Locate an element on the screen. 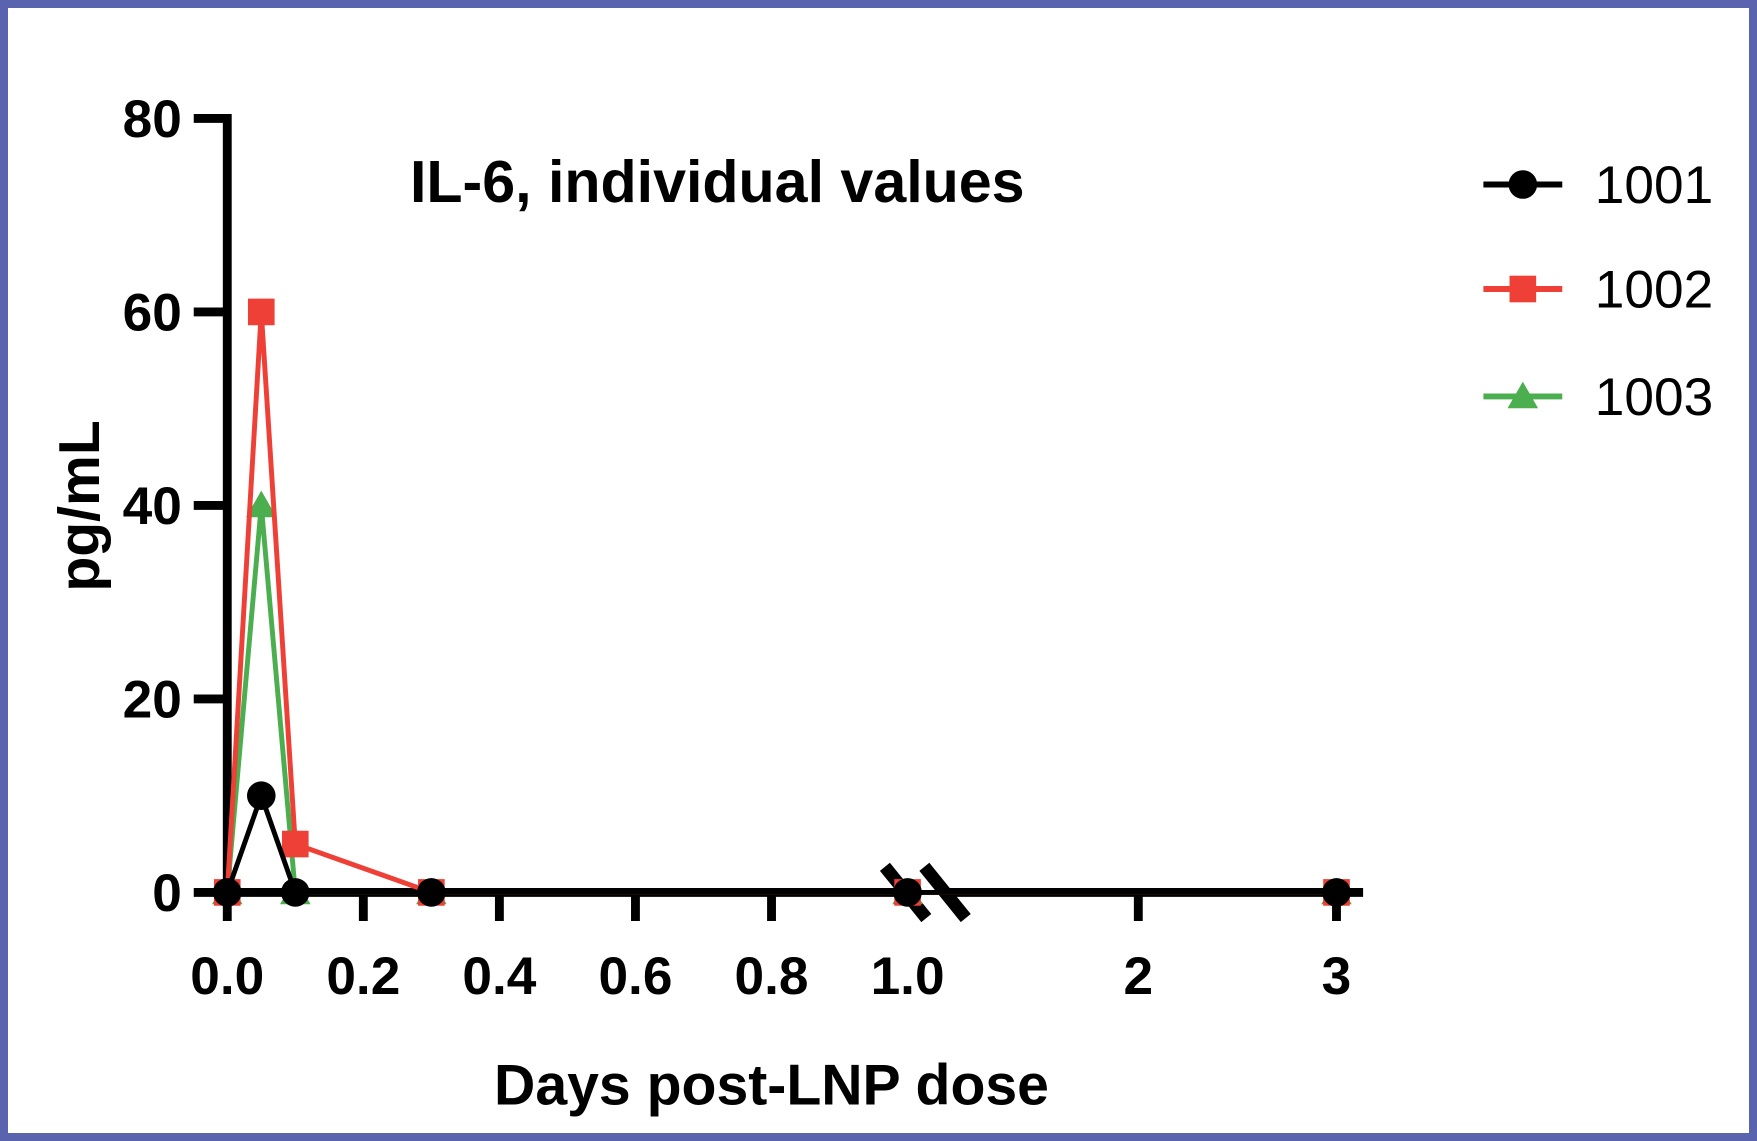 This screenshot has height=1141, width=1757. y-tick-label: 80 is located at coordinates (152, 119).